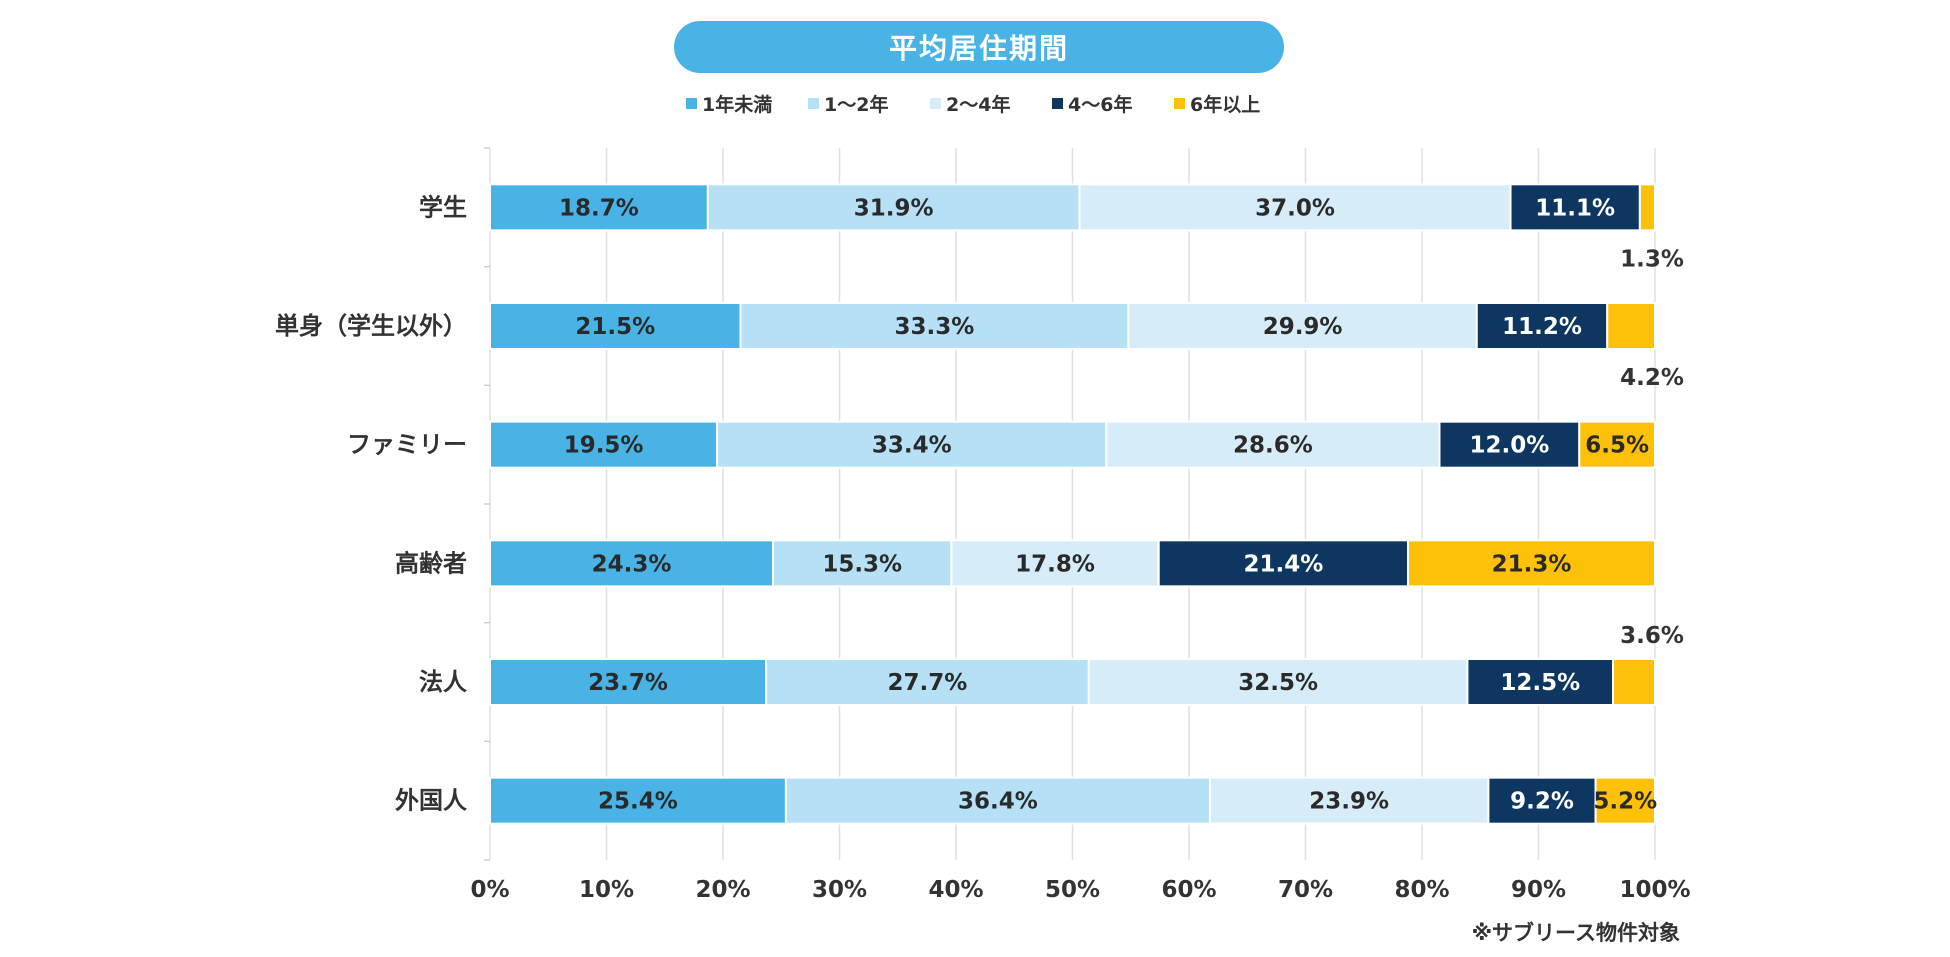 The image size is (1950, 957). What do you see at coordinates (431, 801) in the screenshot?
I see `category-label: 外国人` at bounding box center [431, 801].